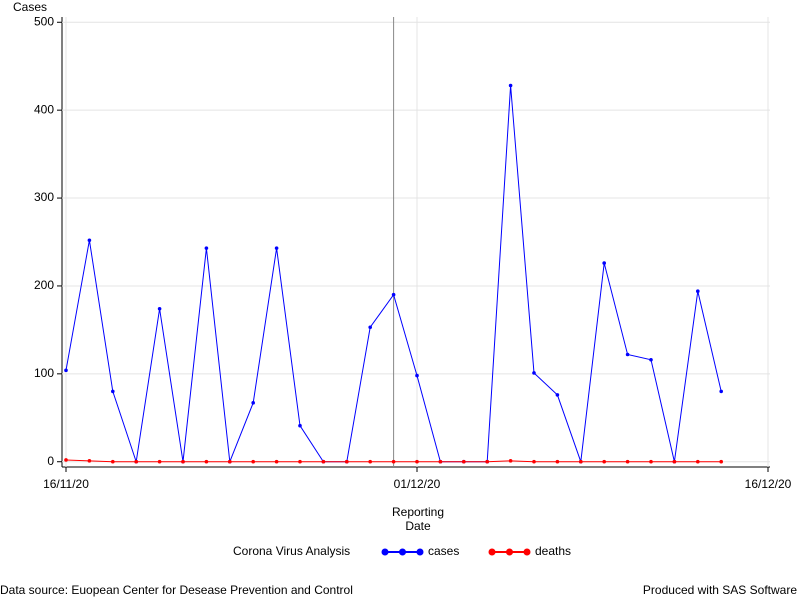 The image size is (800, 600). Describe the element at coordinates (44, 109) in the screenshot. I see `y-tick-label: 400` at that location.